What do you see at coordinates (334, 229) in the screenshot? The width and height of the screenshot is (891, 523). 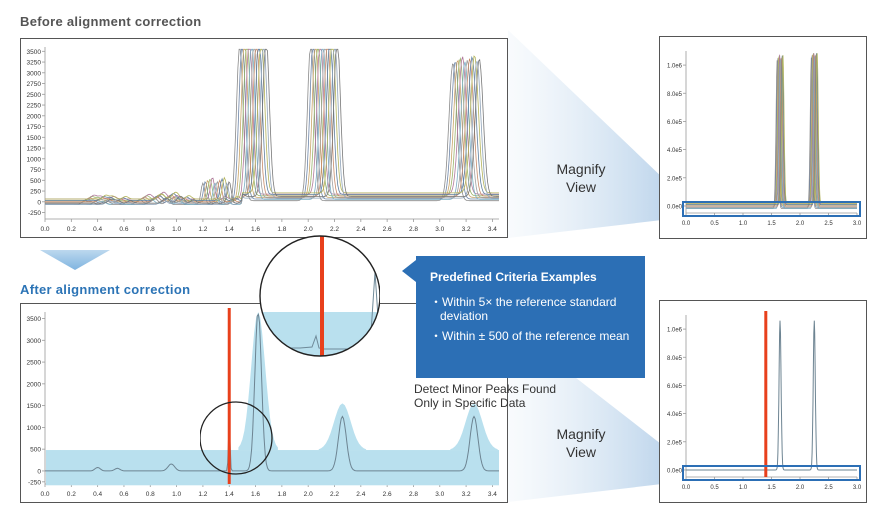 I see `x-tick-label: 2.2` at bounding box center [334, 229].